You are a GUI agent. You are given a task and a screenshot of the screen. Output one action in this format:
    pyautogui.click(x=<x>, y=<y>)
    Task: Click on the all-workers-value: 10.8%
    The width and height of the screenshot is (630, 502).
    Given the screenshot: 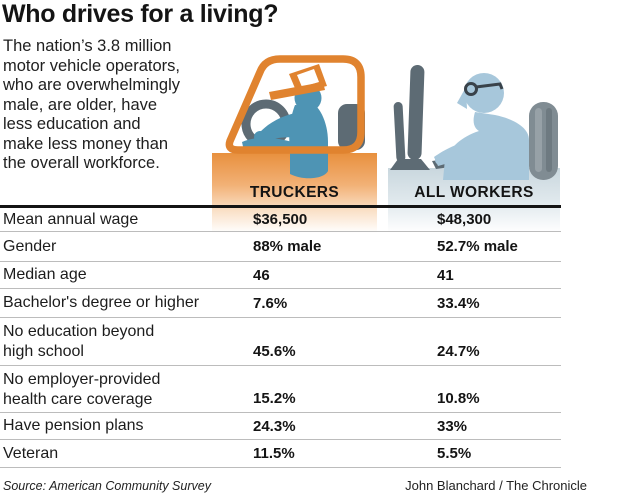 What is the action you would take?
    pyautogui.click(x=458, y=398)
    